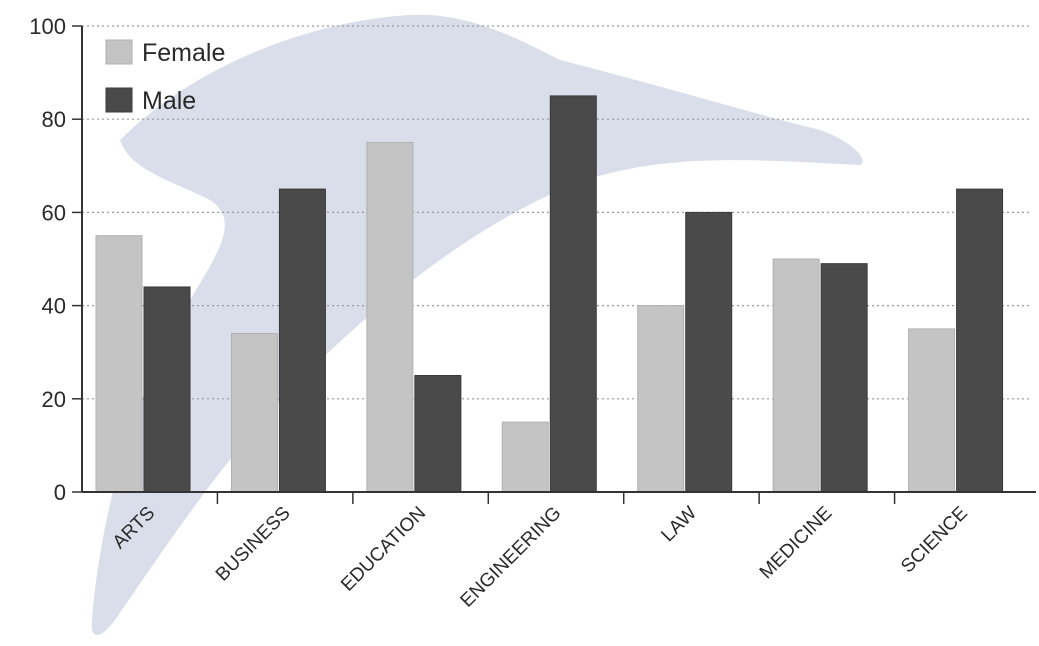  I want to click on x-tick-label-science: SCIENCE, so click(934, 540).